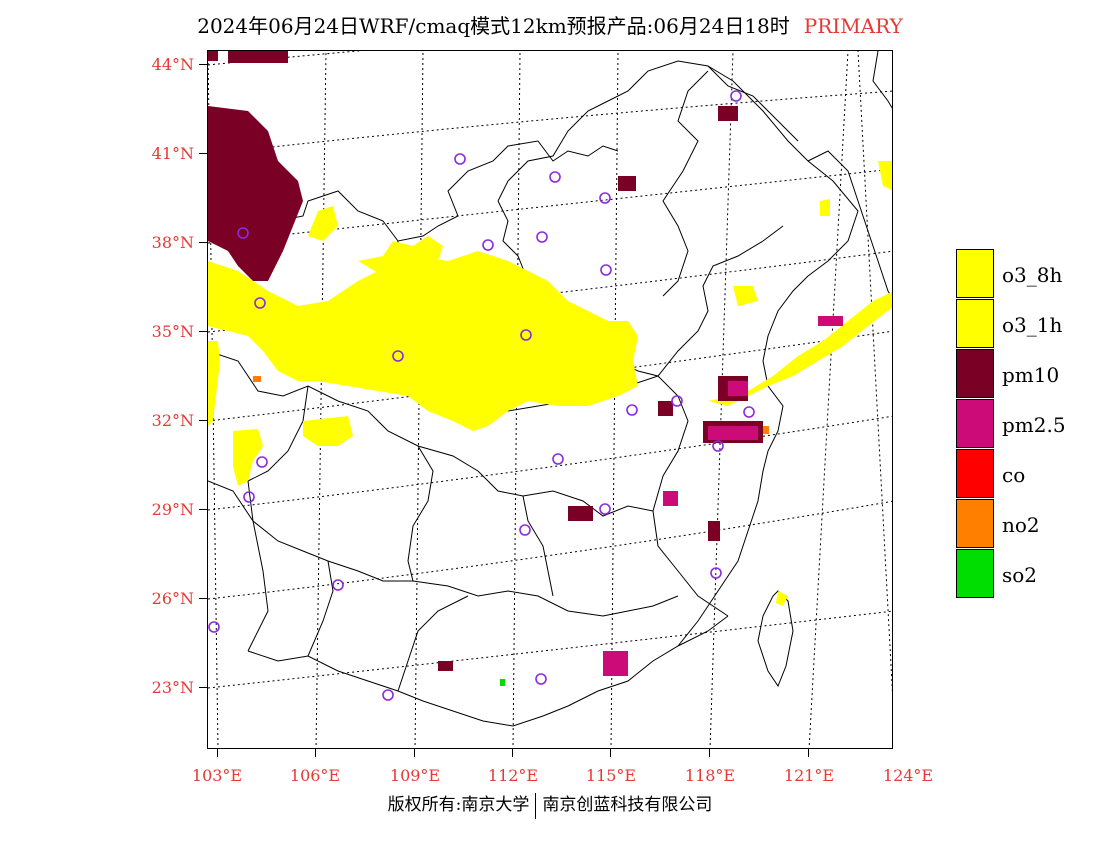 The width and height of the screenshot is (1100, 850). What do you see at coordinates (172, 331) in the screenshot?
I see `lat-label-35: 35°N` at bounding box center [172, 331].